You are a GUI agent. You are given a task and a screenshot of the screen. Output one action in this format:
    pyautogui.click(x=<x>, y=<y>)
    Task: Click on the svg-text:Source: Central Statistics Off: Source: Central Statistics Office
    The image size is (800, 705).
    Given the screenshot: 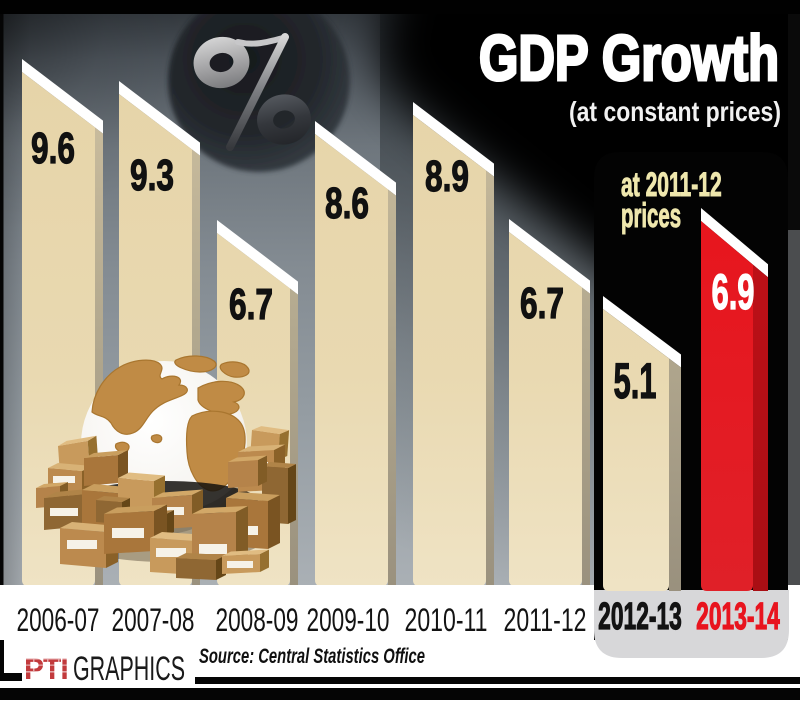 What is the action you would take?
    pyautogui.click(x=312, y=656)
    